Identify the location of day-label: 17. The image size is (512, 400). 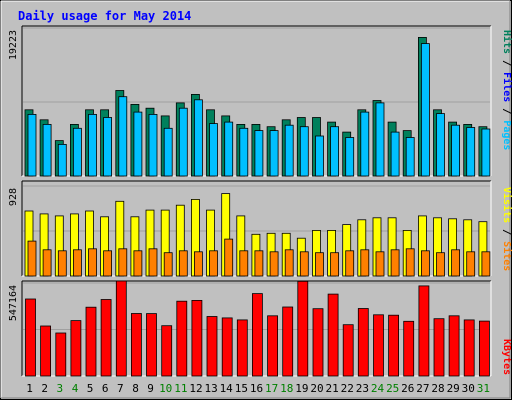
(271, 388).